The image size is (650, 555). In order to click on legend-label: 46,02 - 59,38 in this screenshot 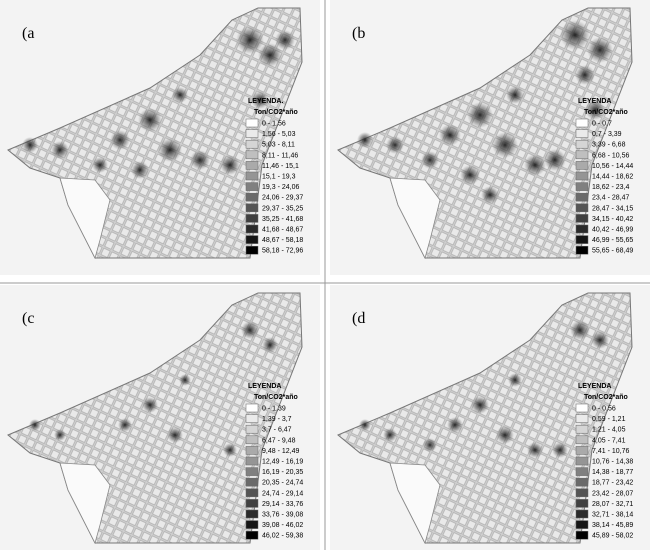, I will do `click(282, 536)`.